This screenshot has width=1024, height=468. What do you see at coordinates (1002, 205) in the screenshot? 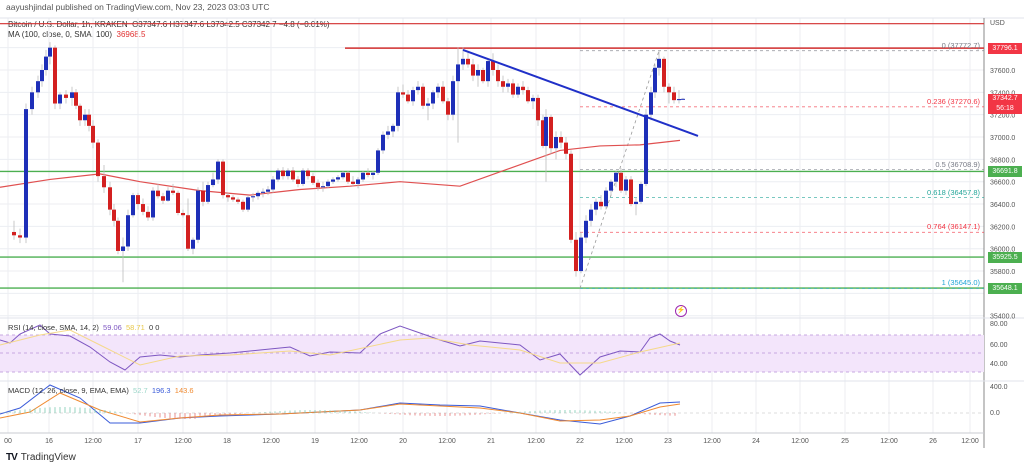
I see `svg-text: 36400.0` at bounding box center [1002, 205].